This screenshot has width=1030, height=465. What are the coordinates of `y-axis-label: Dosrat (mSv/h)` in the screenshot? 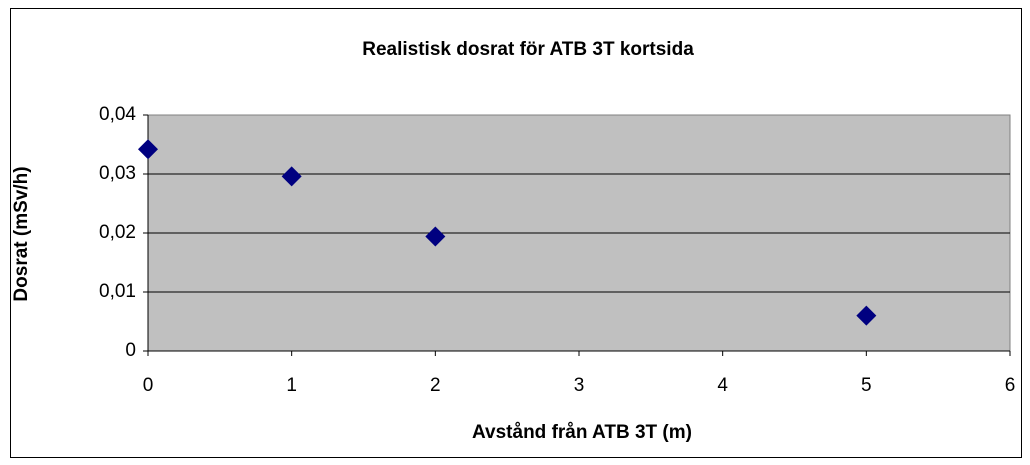 It's located at (21, 233).